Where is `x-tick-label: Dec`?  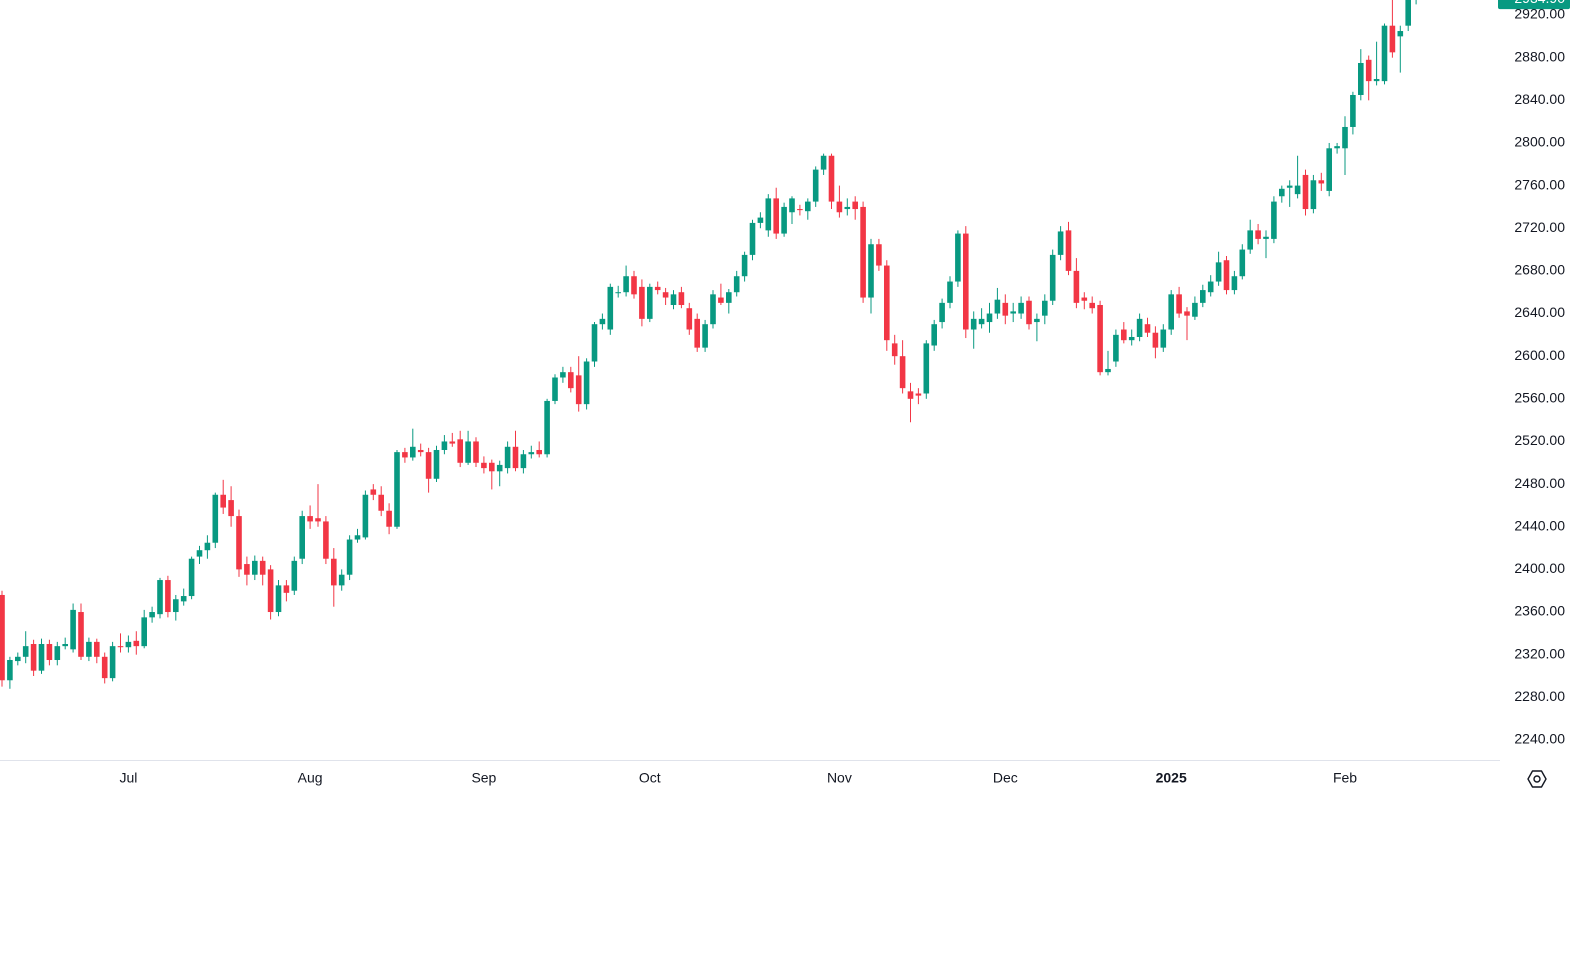
x-tick-label: Dec is located at coordinates (1005, 778).